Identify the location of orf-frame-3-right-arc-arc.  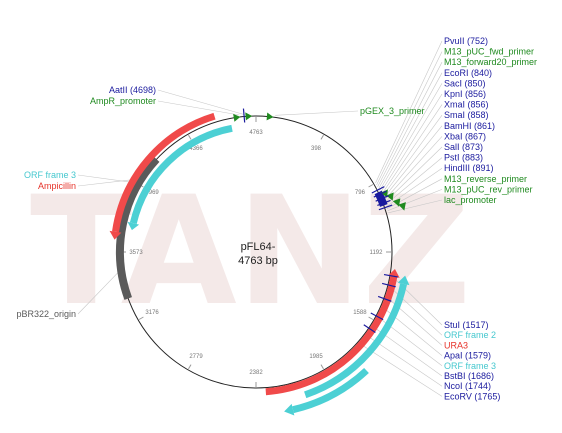
(330, 390).